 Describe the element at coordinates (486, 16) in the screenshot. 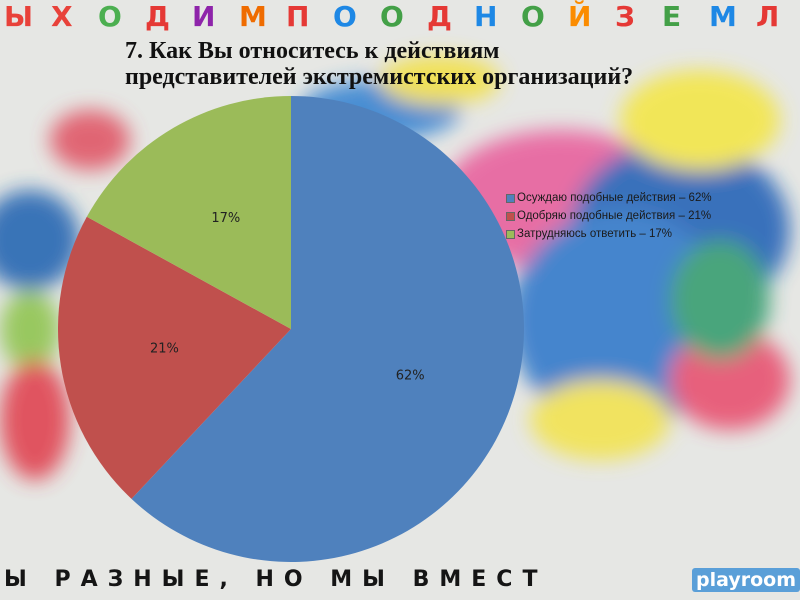

I see `banner-letter: Н` at that location.